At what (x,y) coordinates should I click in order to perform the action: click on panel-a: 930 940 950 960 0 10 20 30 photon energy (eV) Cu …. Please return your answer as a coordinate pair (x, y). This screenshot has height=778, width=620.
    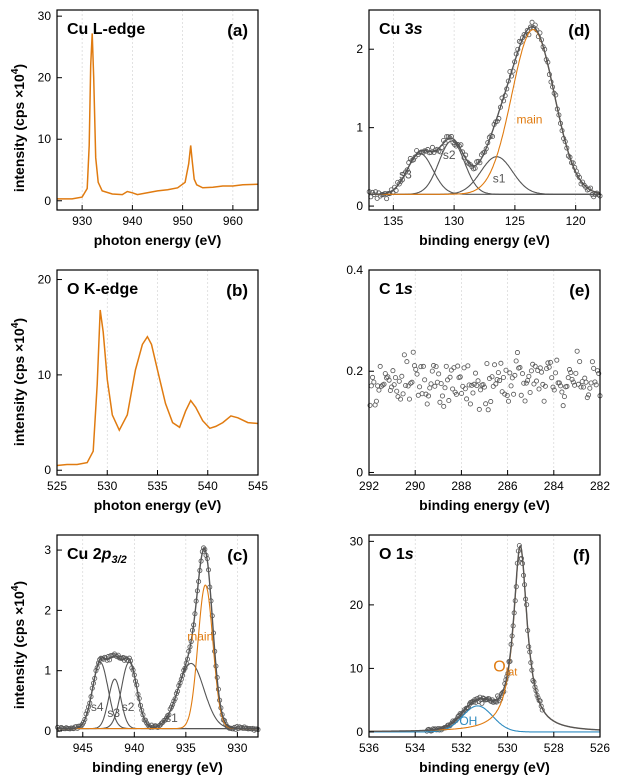
    Looking at the image, I should click on (148, 128).